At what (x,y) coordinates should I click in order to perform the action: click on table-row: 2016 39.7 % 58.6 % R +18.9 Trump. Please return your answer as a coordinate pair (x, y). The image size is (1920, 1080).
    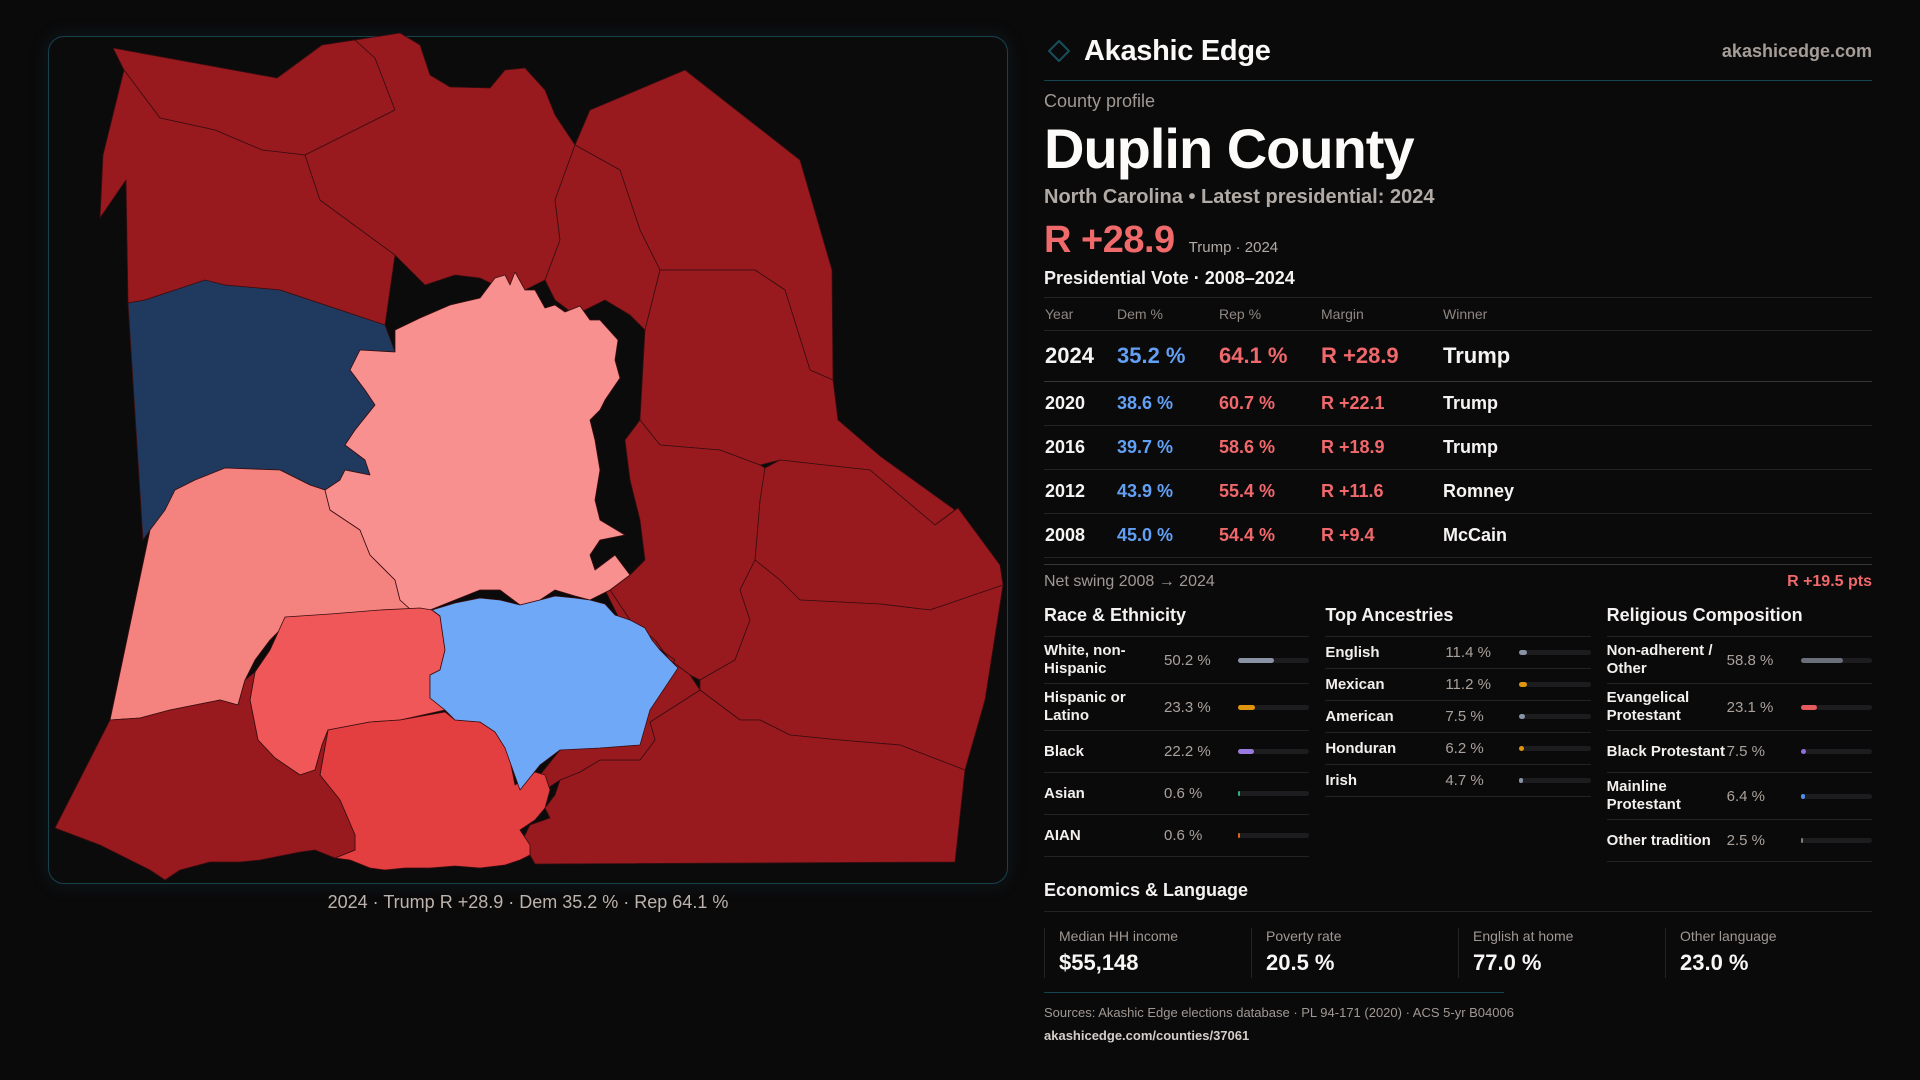
    Looking at the image, I should click on (1458, 447).